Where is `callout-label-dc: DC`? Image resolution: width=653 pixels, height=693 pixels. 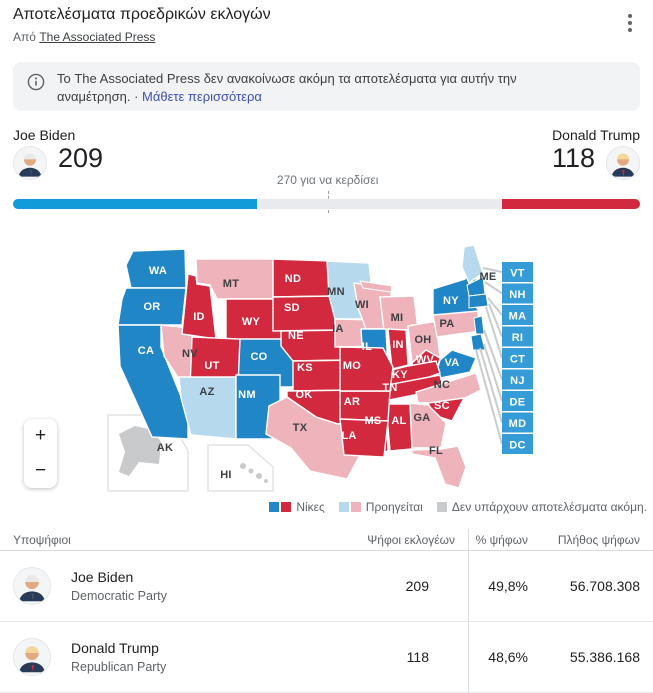
callout-label-dc: DC is located at coordinates (517, 446).